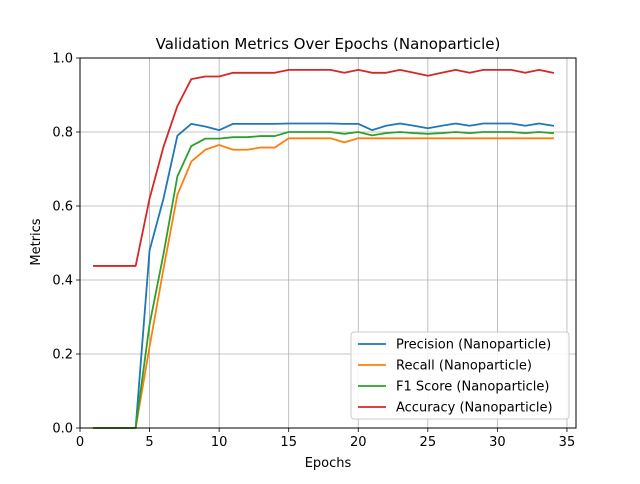  Describe the element at coordinates (464, 366) in the screenshot. I see `legend-label-1: Recall (Nanoparticle)` at that location.